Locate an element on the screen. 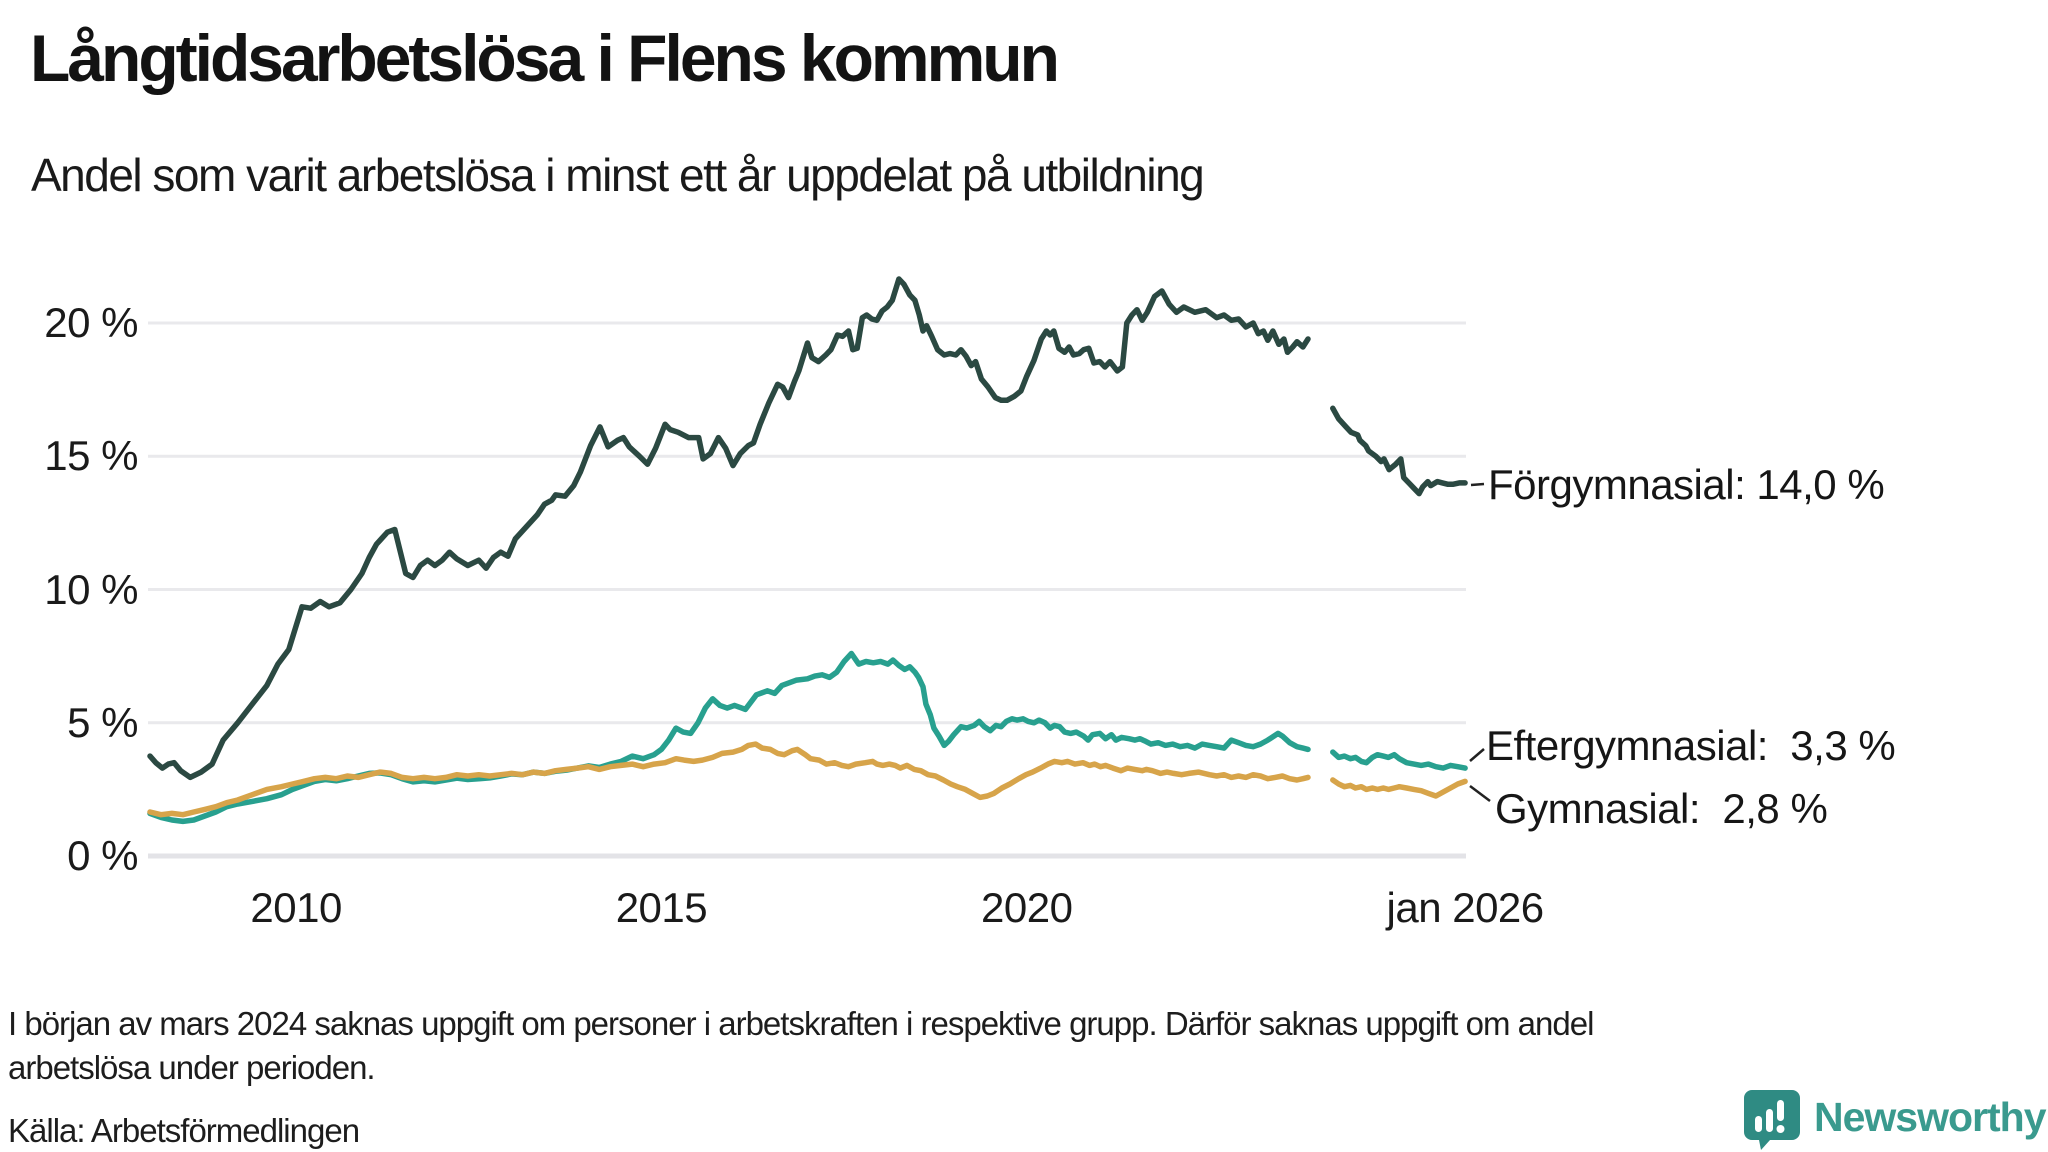 The image size is (2048, 1152). x-tick-label-jan-2026: jan 2026 is located at coordinates (1465, 907).